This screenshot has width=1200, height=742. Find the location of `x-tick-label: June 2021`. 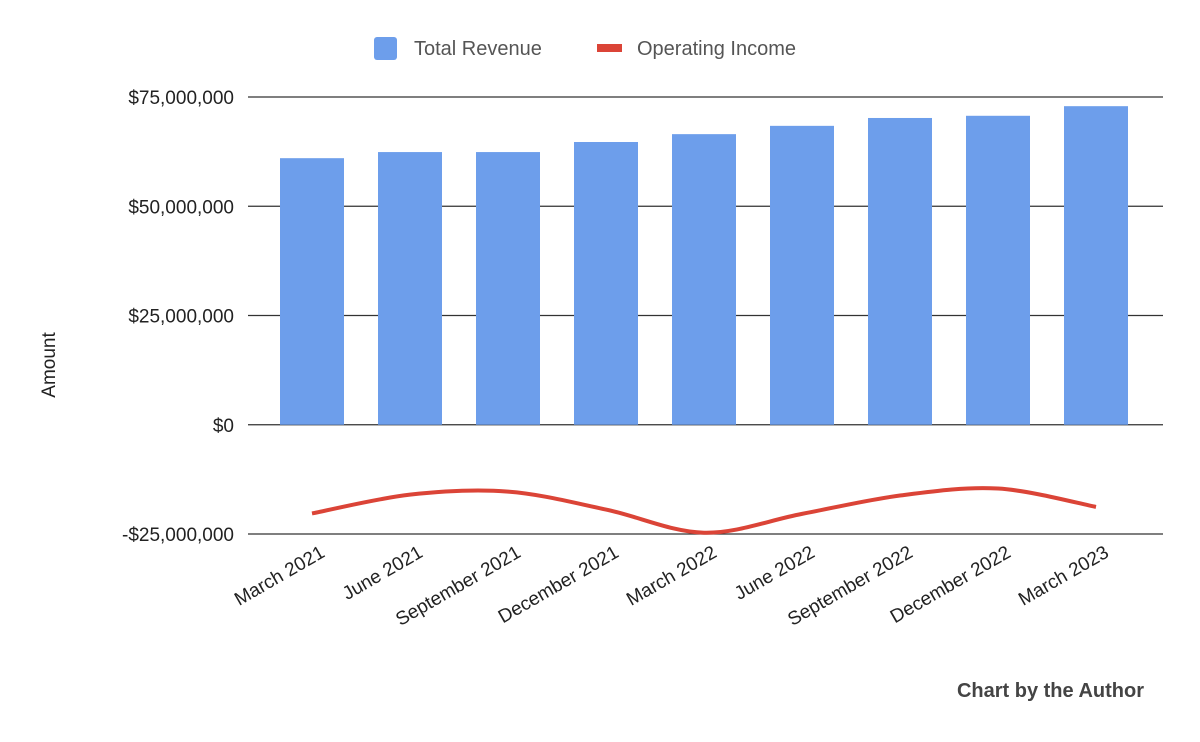

x-tick-label: June 2021 is located at coordinates (382, 573).